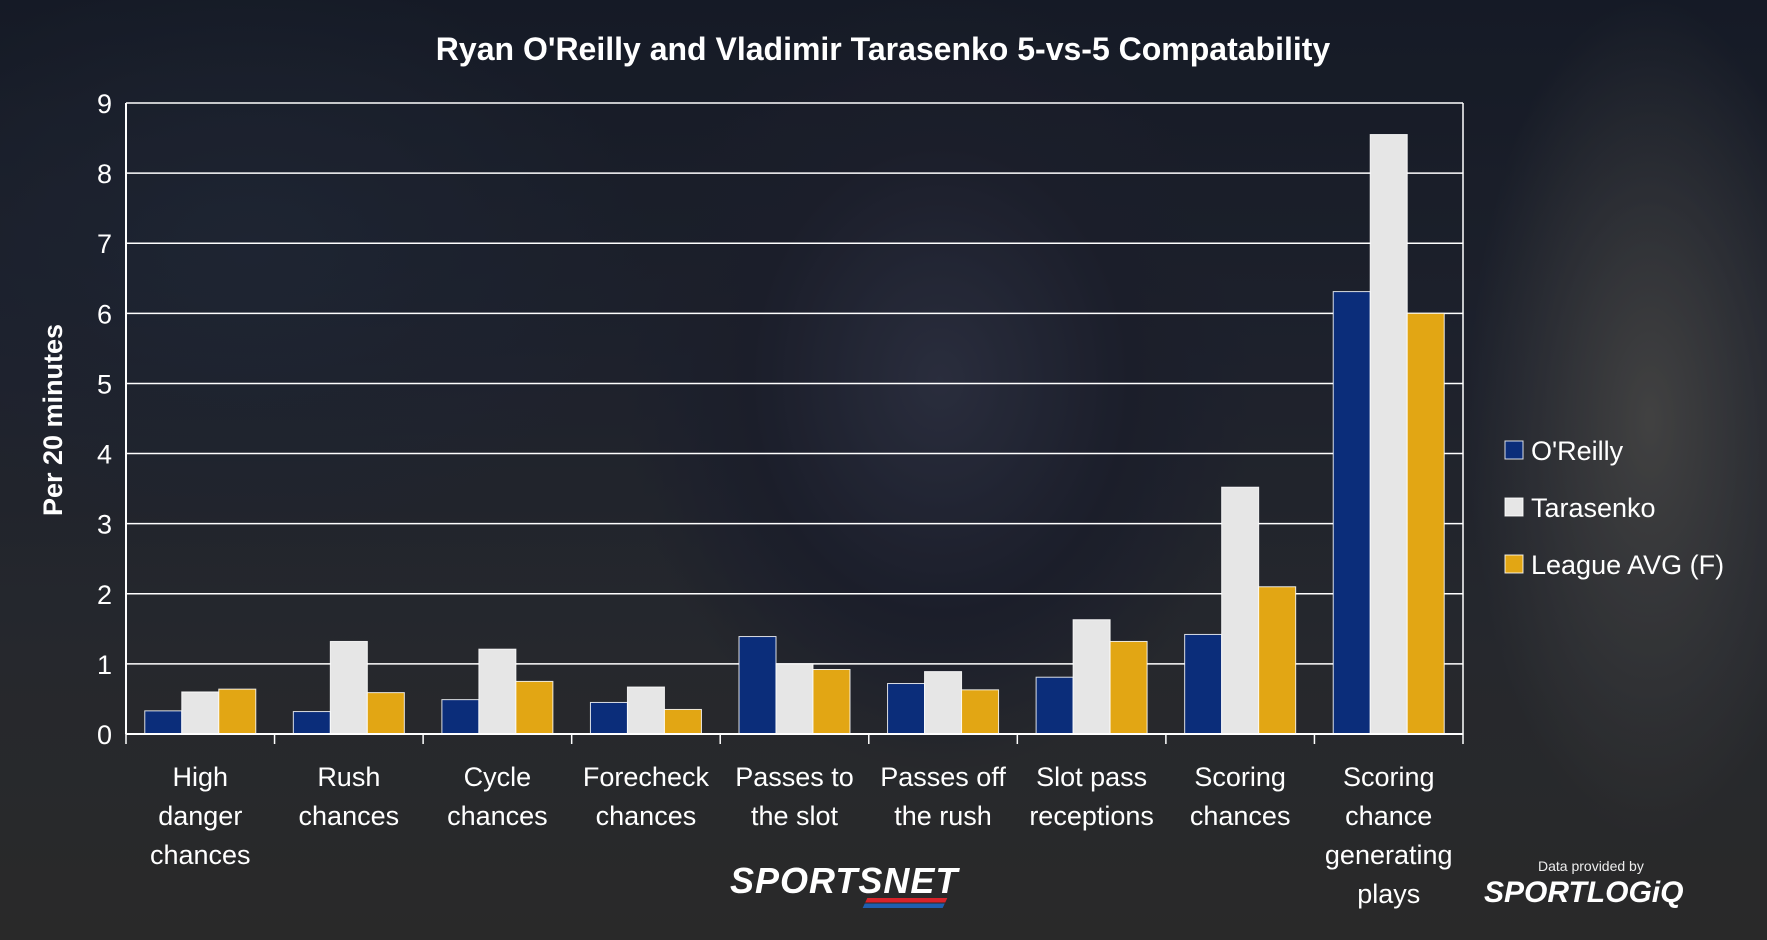  What do you see at coordinates (1091, 796) in the screenshot?
I see `x-tick-label: Slot pass receptions` at bounding box center [1091, 796].